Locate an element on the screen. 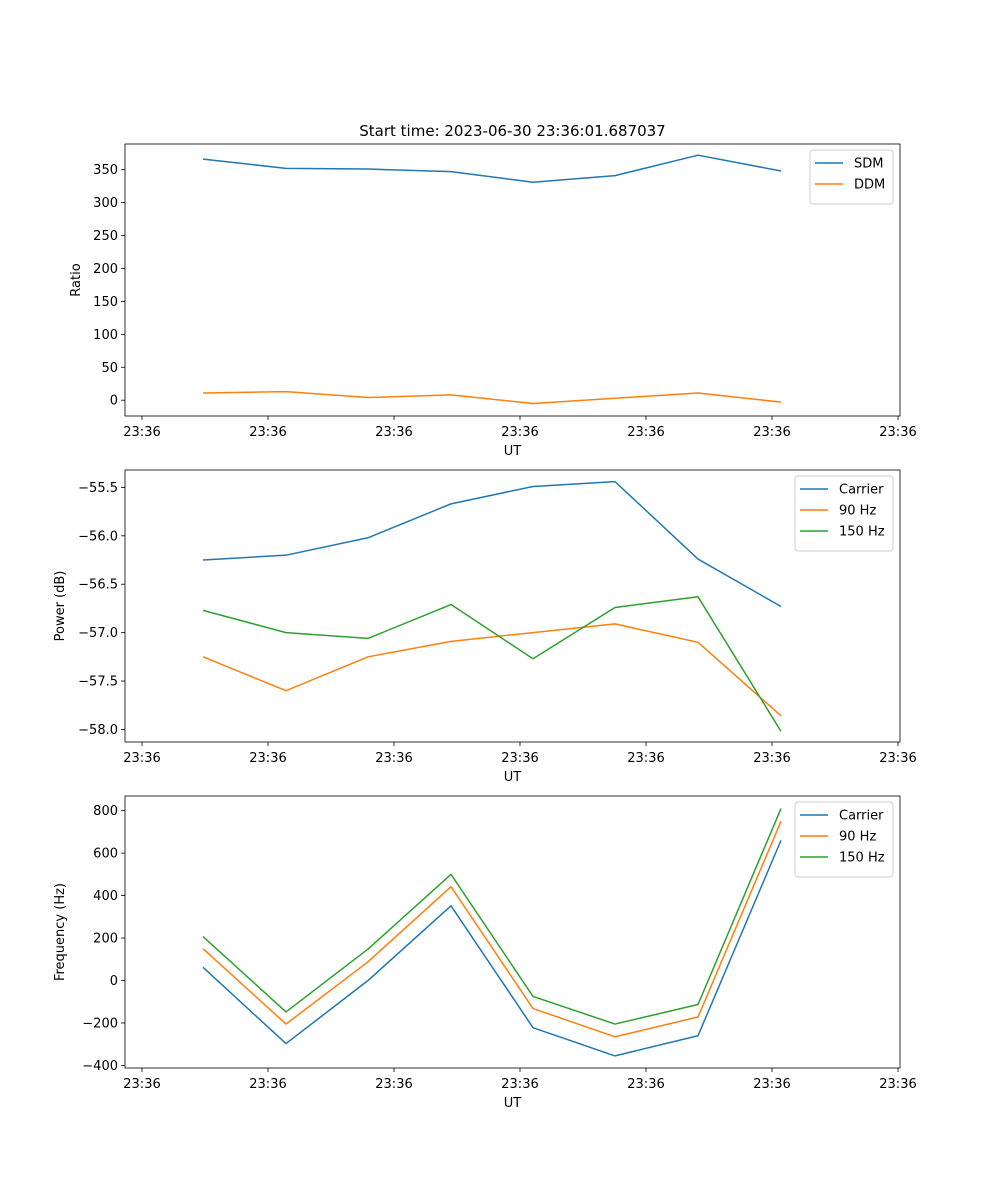 This screenshot has height=1200, width=1000. y-tick-label: 400 is located at coordinates (105, 896).